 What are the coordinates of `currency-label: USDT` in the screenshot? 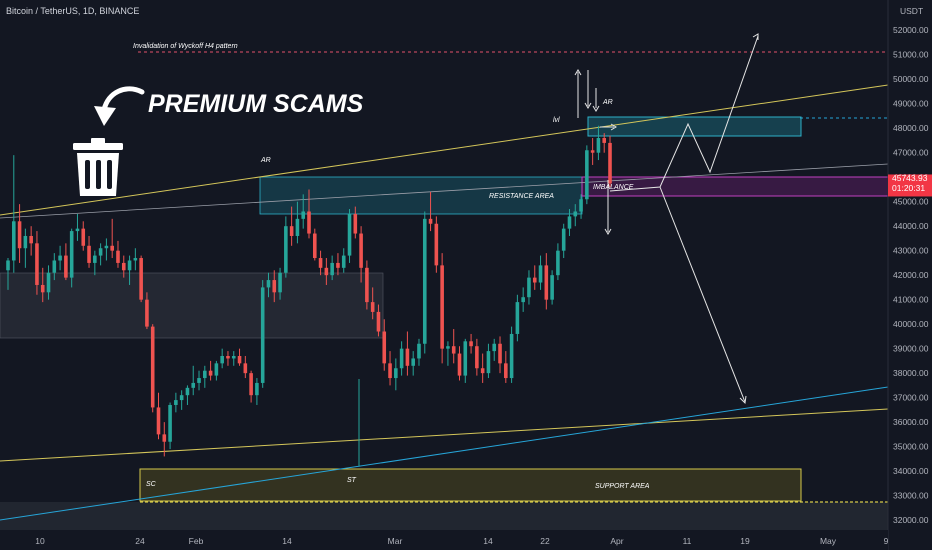 It's located at (911, 11).